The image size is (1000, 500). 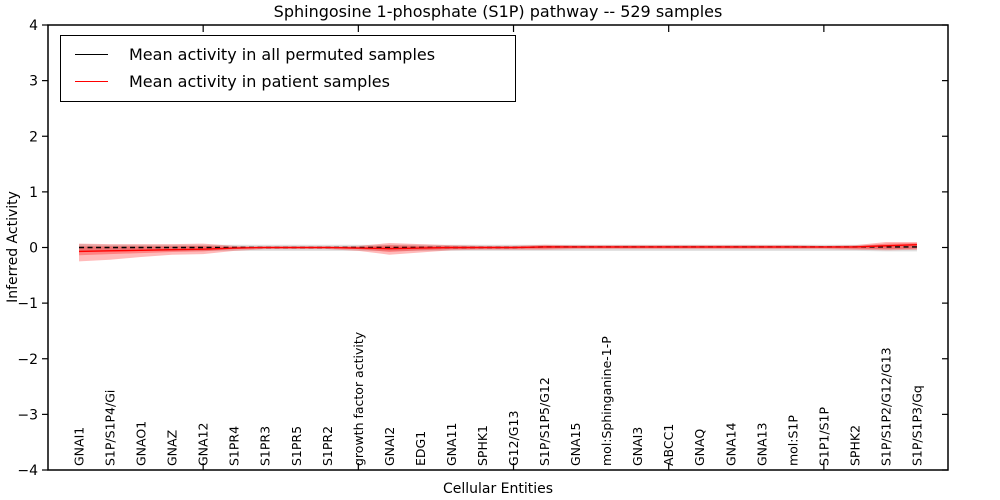 I want to click on y-tick-label: −2, so click(x=27, y=360).